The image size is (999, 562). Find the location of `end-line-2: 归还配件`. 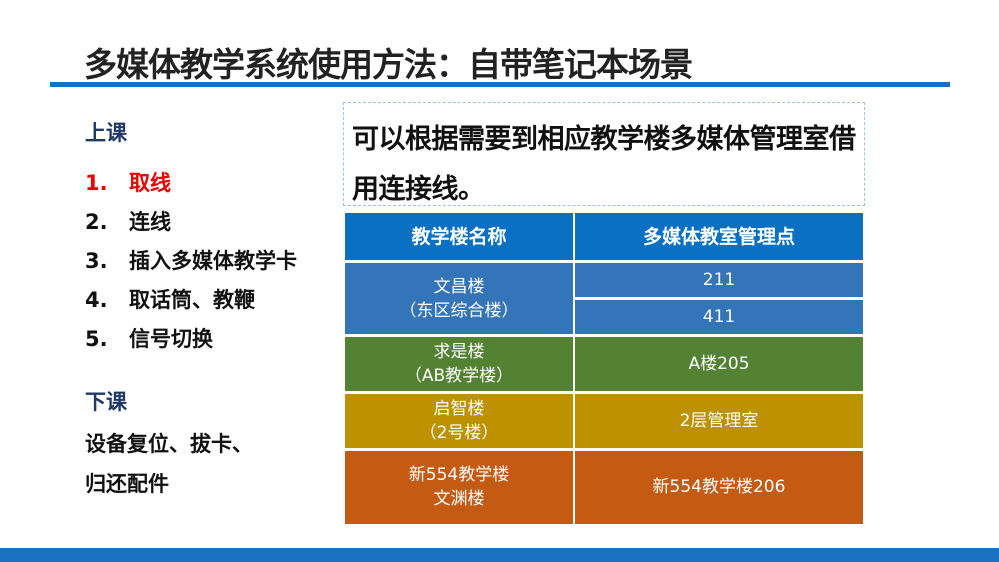

end-line-2: 归还配件 is located at coordinates (127, 484).